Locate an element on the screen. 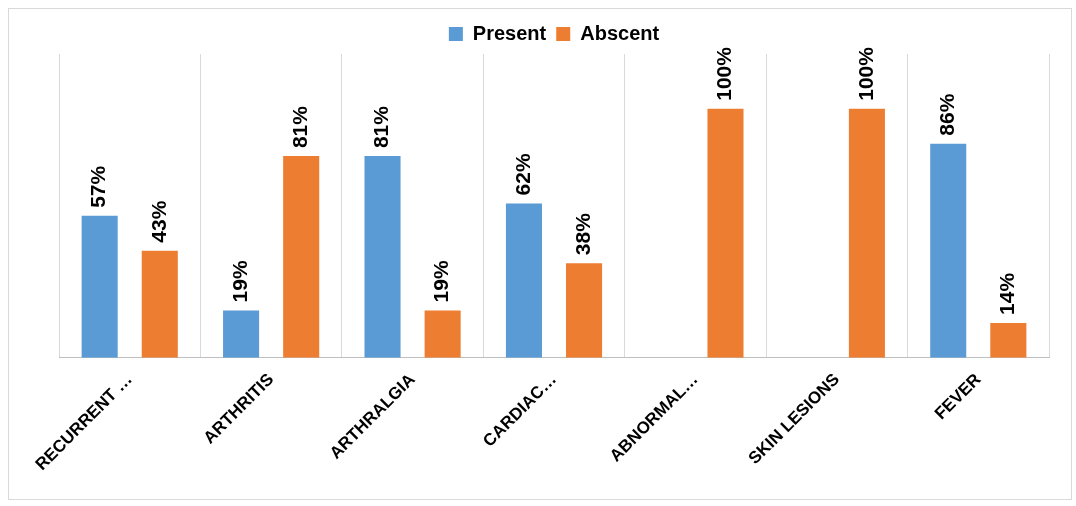  data-label: 38% is located at coordinates (582, 234).